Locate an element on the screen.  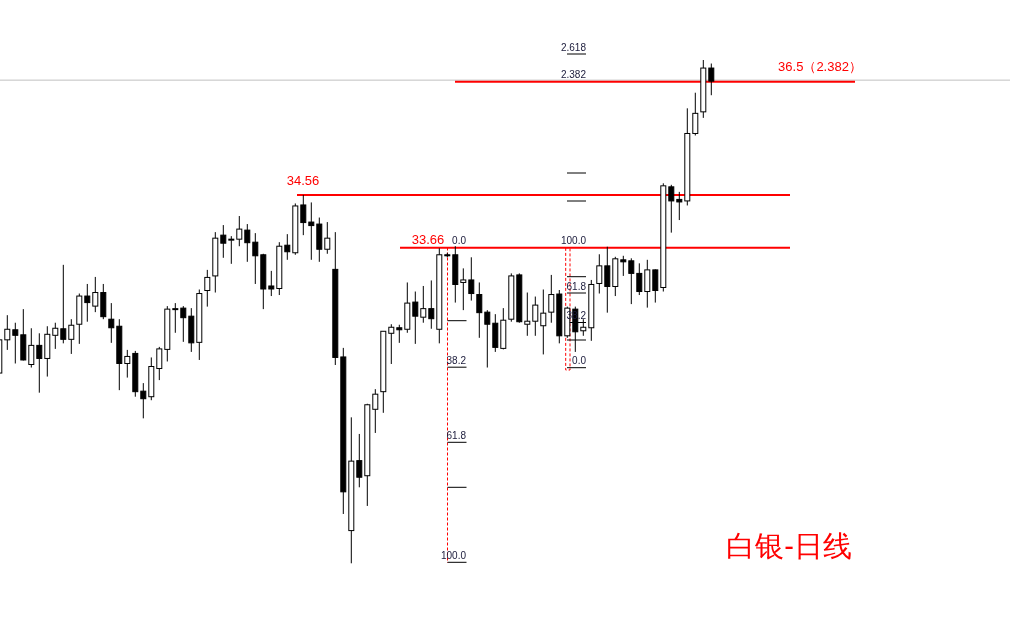
title: 白银-日线 is located at coordinates (789, 546).